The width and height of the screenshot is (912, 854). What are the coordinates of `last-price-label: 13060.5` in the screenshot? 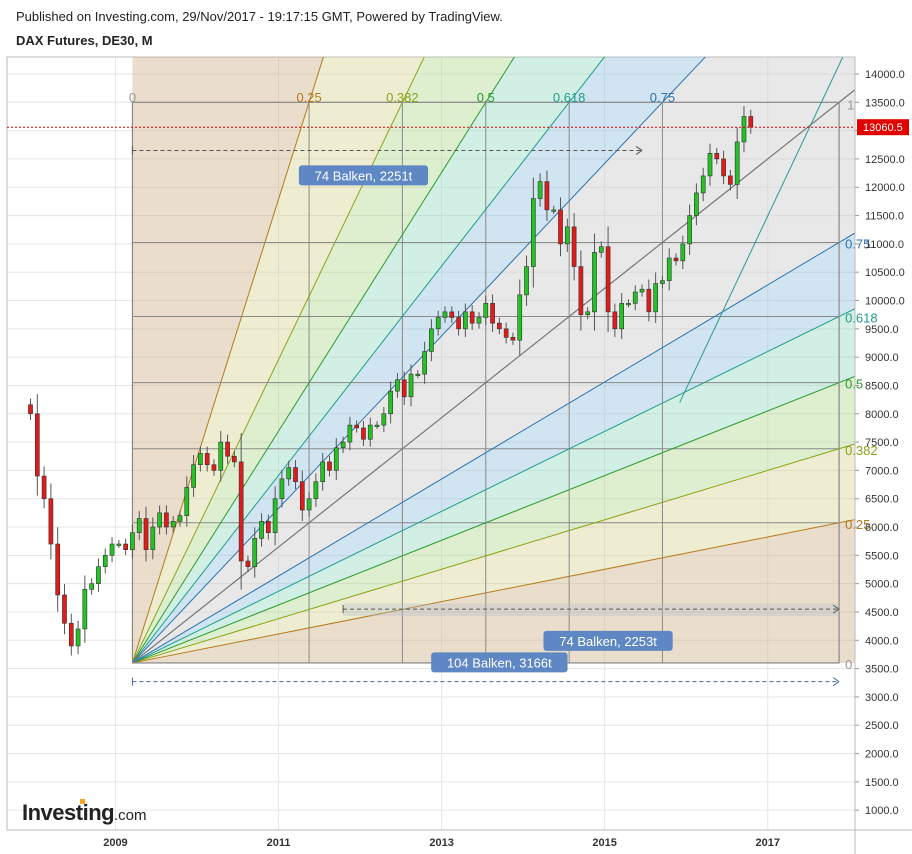 It's located at (883, 128).